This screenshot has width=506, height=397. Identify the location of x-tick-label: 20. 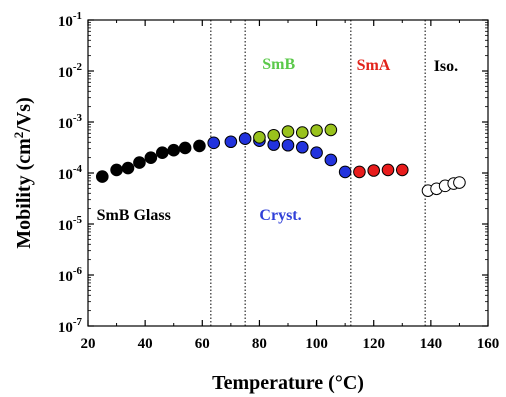
(88, 344).